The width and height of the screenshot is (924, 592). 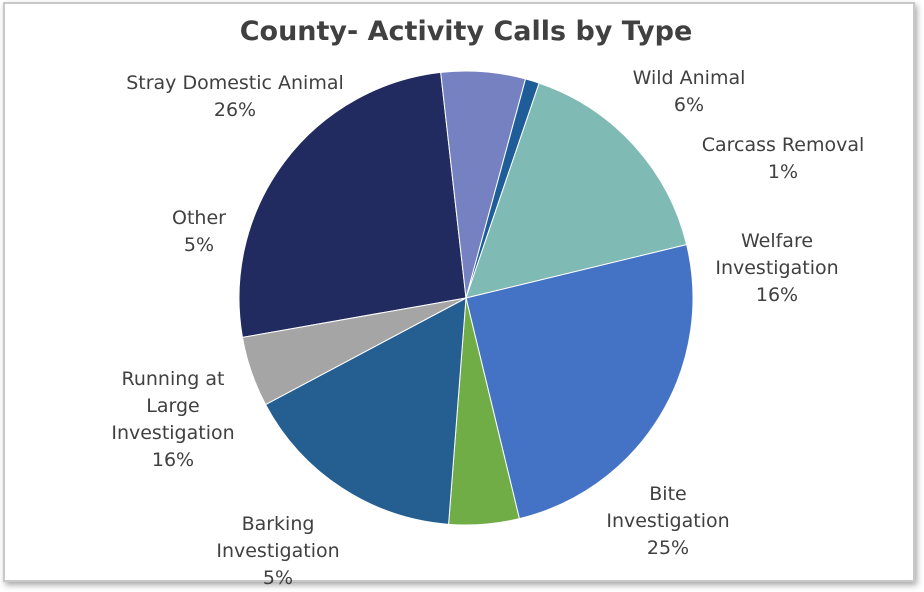 What do you see at coordinates (783, 145) in the screenshot?
I see `slice-label-line: Carcass Removal` at bounding box center [783, 145].